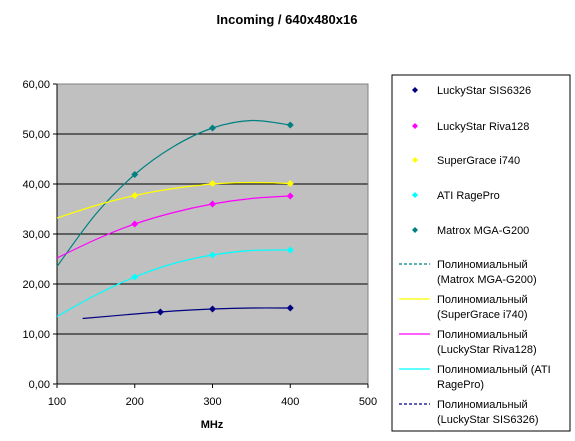 Image resolution: width=575 pixels, height=441 pixels. Describe the element at coordinates (36, 135) in the screenshot. I see `y-tick-label: 50,00` at that location.